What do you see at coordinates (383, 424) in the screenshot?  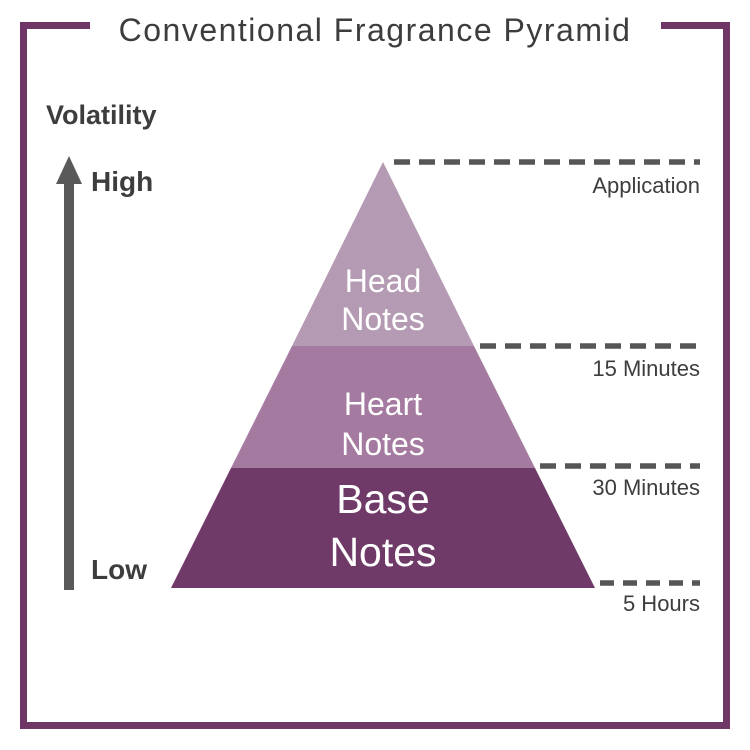 I see `heart-notes-label: Heart Notes` at bounding box center [383, 424].